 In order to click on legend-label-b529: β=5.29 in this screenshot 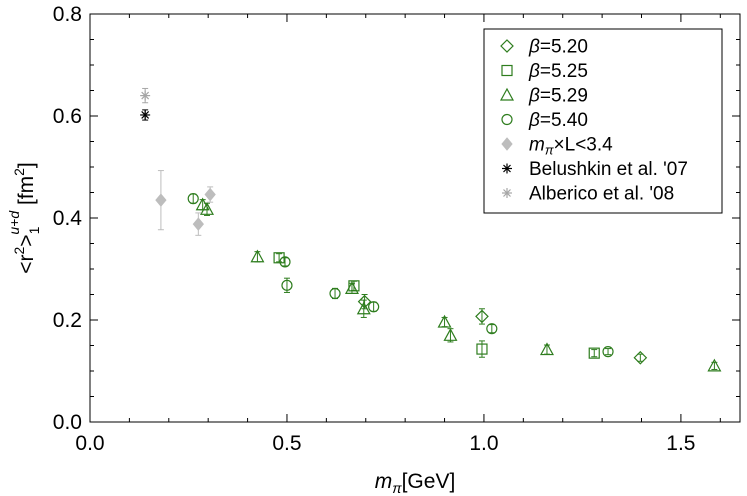, I will do `click(558, 96)`.